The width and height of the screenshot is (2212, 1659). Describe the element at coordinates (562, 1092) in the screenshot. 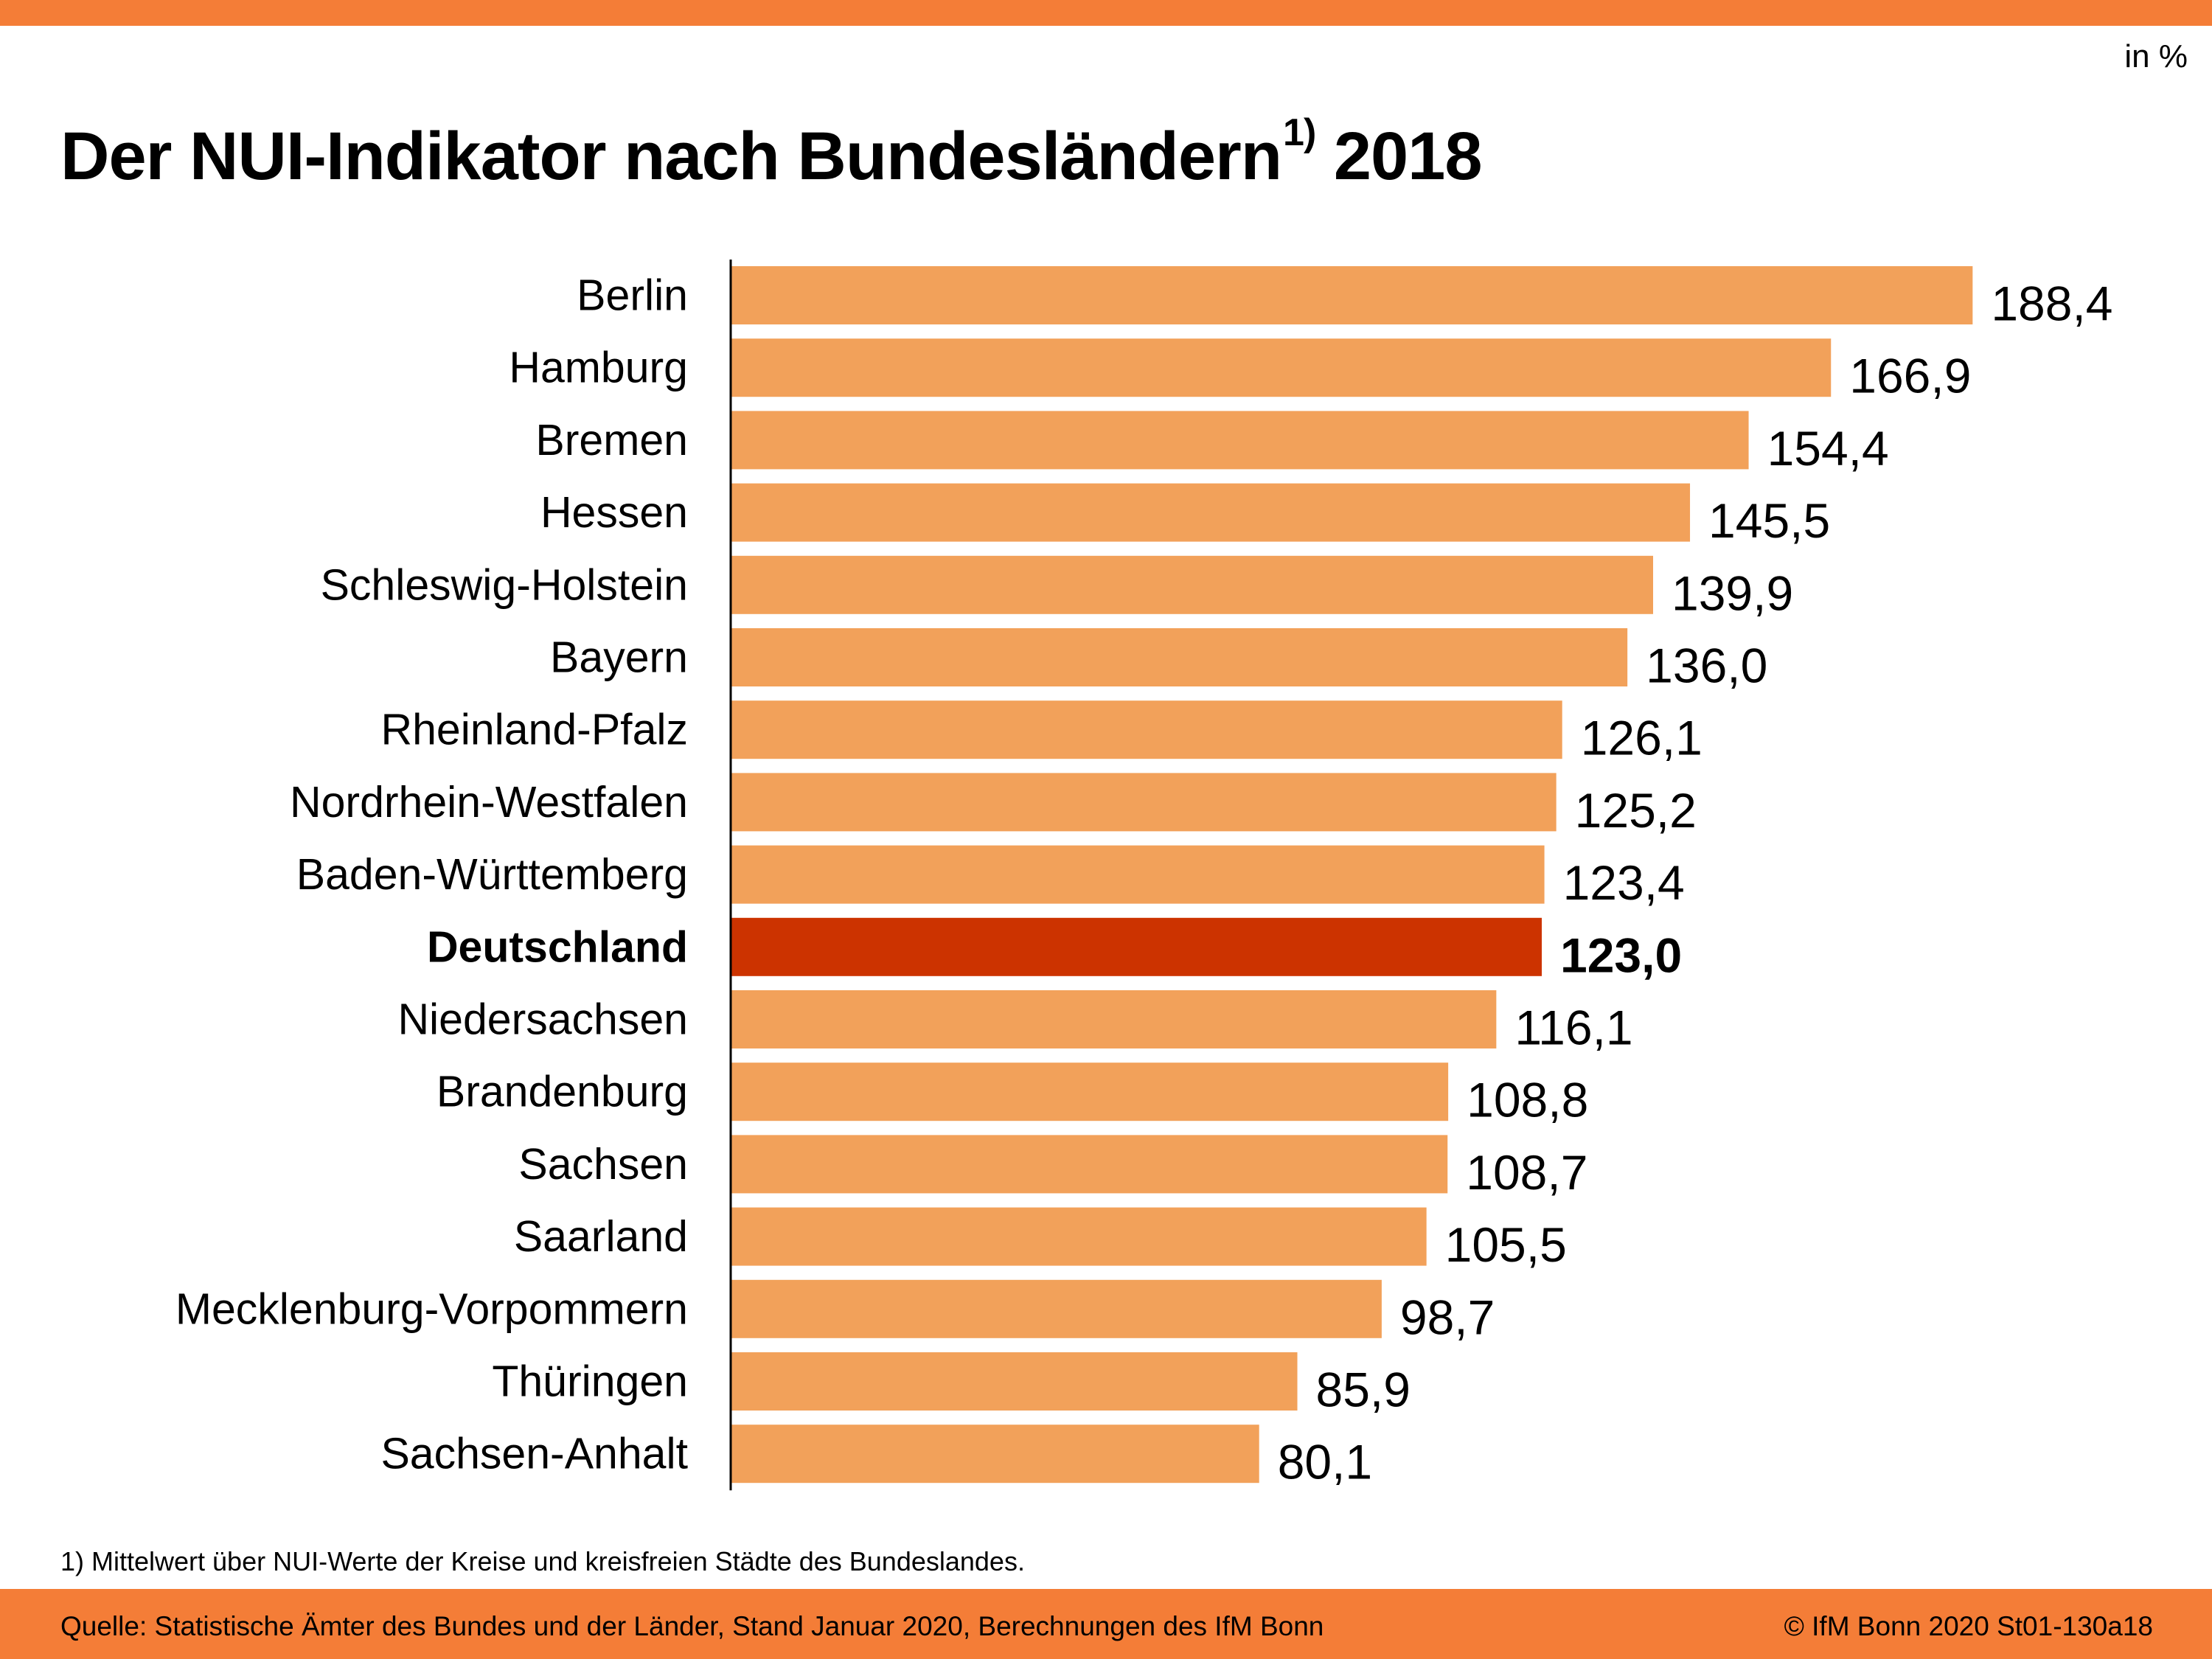

I see `category-label: Brandenburg` at that location.